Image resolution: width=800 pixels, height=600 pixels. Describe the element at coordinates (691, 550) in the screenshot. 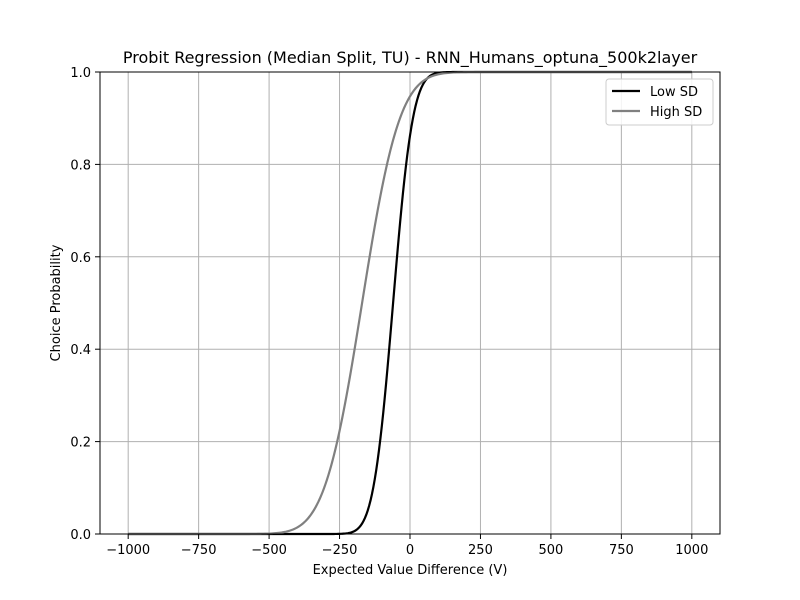

I see `x-tick-label: 1000` at that location.